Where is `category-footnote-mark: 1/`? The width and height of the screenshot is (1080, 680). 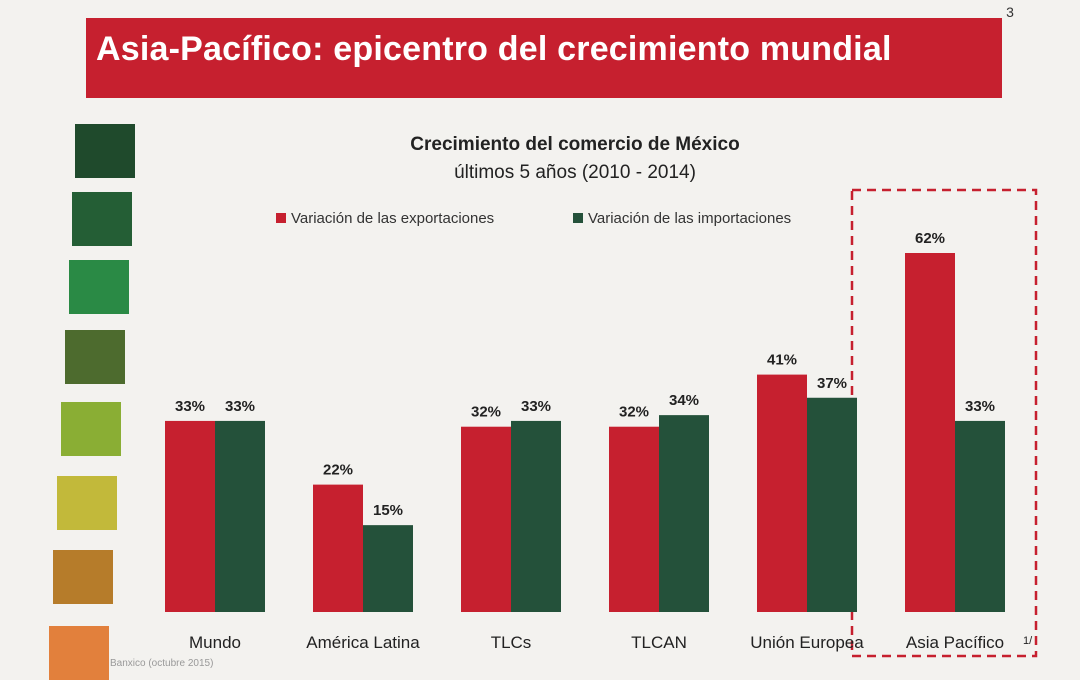 category-footnote-mark: 1/ is located at coordinates (1028, 641).